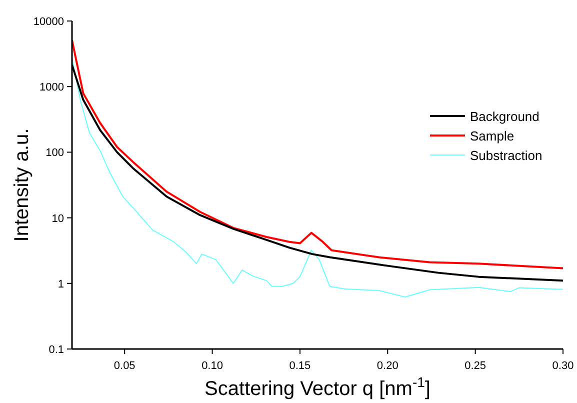 The image size is (577, 403). Describe the element at coordinates (22, 185) in the screenshot. I see `y-axis-title: Intensity a.u.` at that location.